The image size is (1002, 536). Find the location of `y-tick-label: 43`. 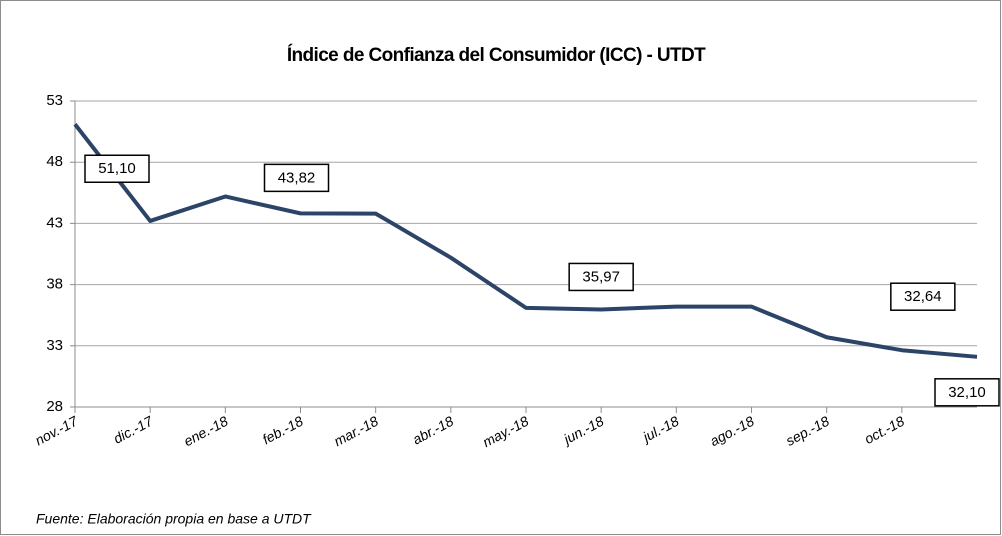

y-tick-label: 43 is located at coordinates (54, 222).